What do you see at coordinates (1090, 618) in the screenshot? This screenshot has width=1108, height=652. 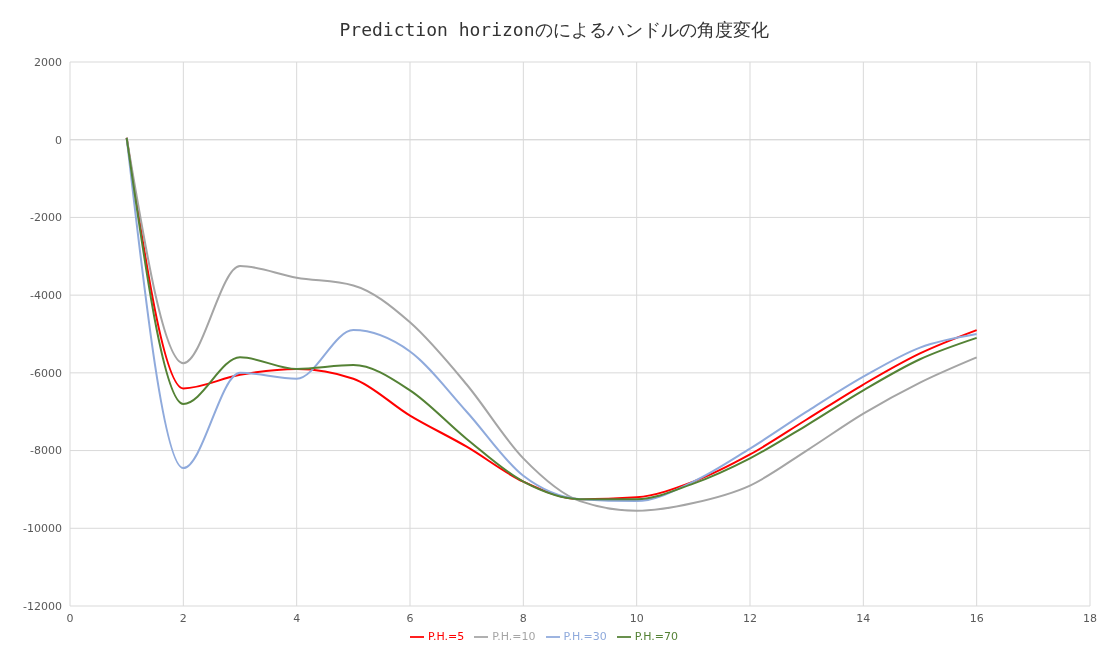 I see `x-tick-label: 18` at bounding box center [1090, 618].